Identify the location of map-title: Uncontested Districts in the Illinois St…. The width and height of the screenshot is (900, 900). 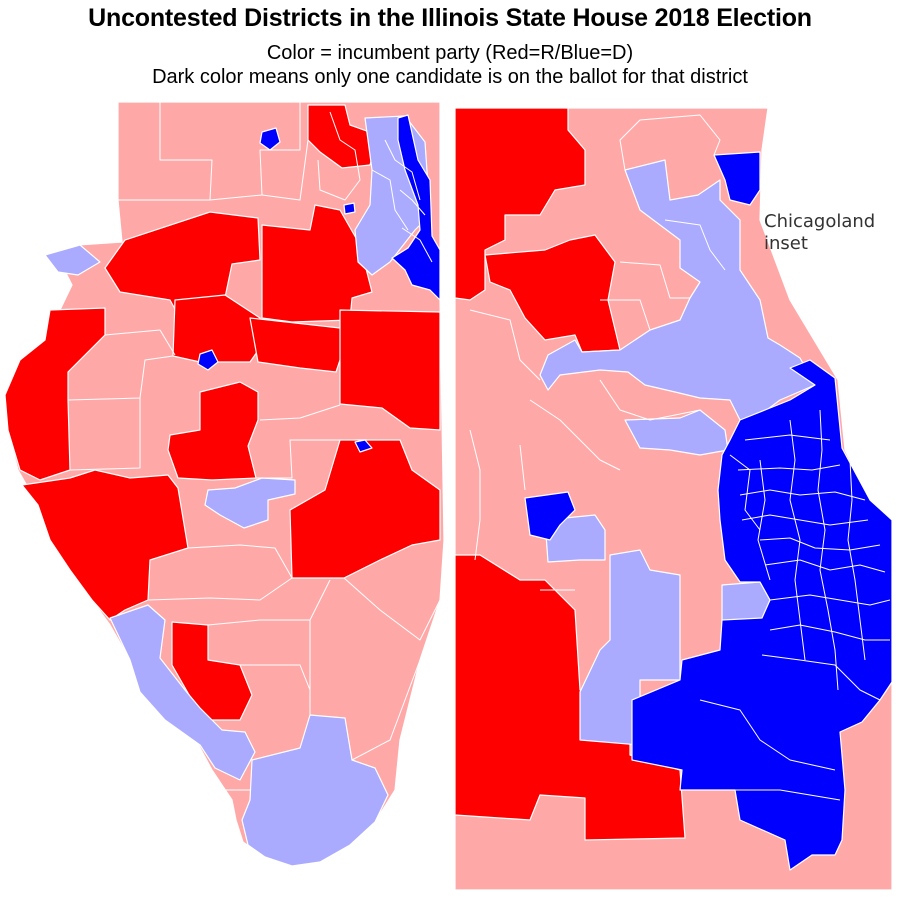
(450, 18).